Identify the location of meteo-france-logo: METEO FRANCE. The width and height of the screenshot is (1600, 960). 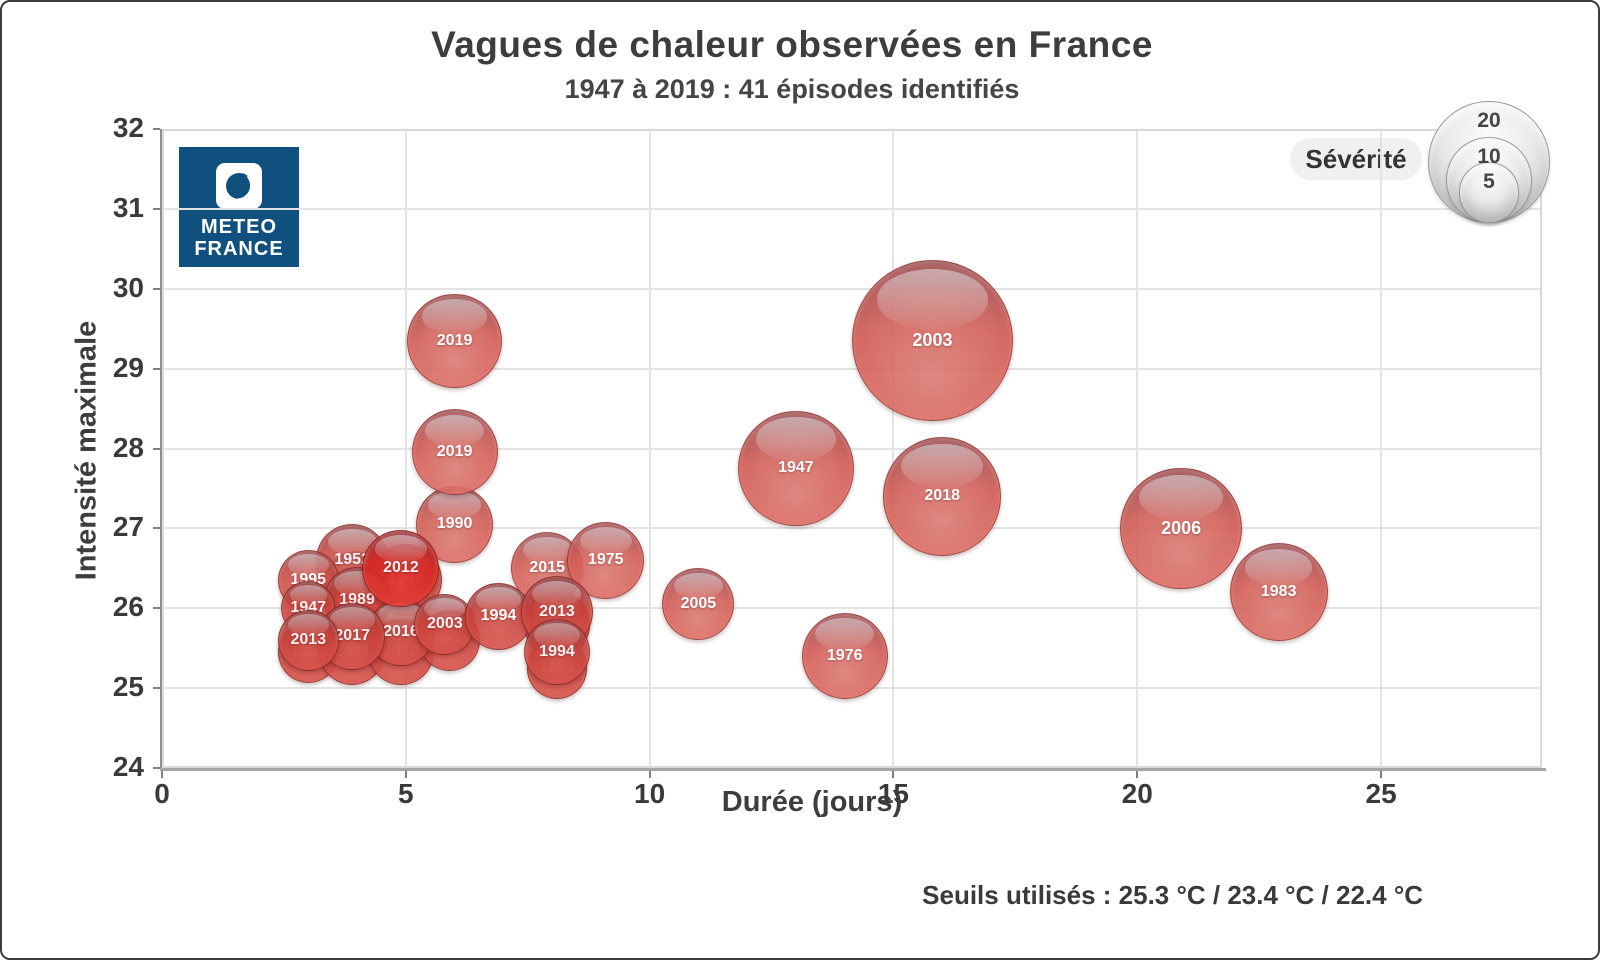
(239, 207).